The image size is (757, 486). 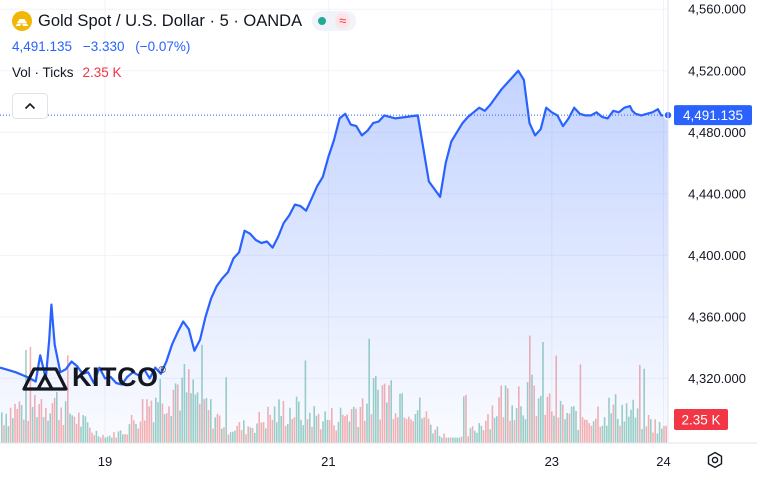 What do you see at coordinates (717, 378) in the screenshot?
I see `y-tick-label: 4,320.000` at bounding box center [717, 378].